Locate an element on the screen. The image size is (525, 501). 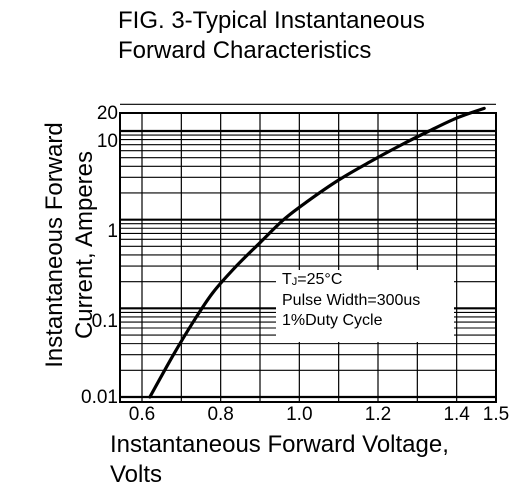
tj-symbol: T is located at coordinates (287, 279).